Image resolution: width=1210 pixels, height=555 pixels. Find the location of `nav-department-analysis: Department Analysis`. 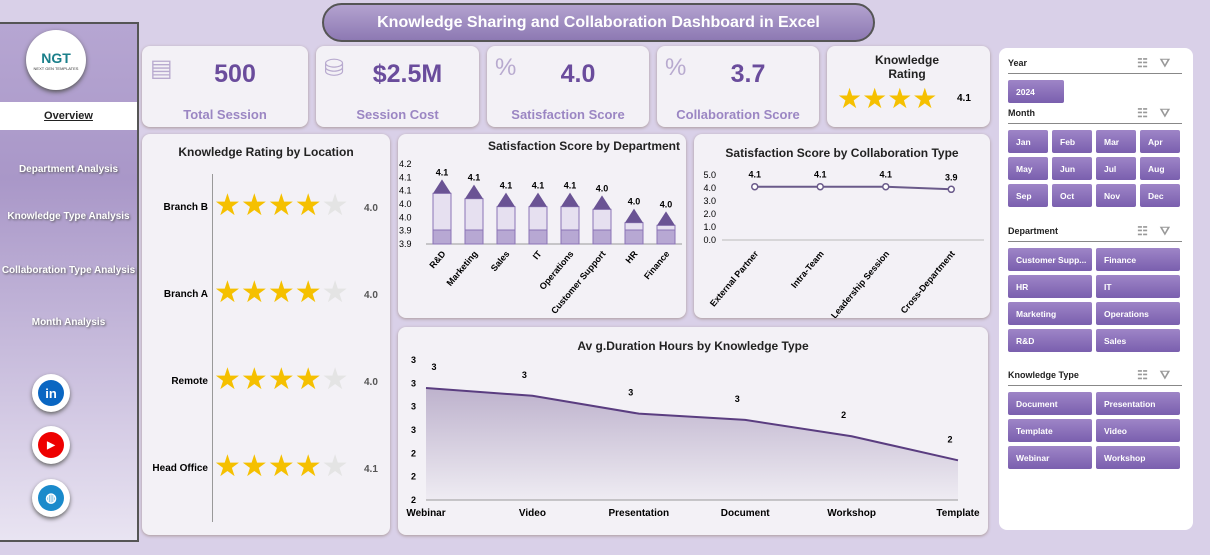

nav-department-analysis: Department Analysis is located at coordinates (68, 169).